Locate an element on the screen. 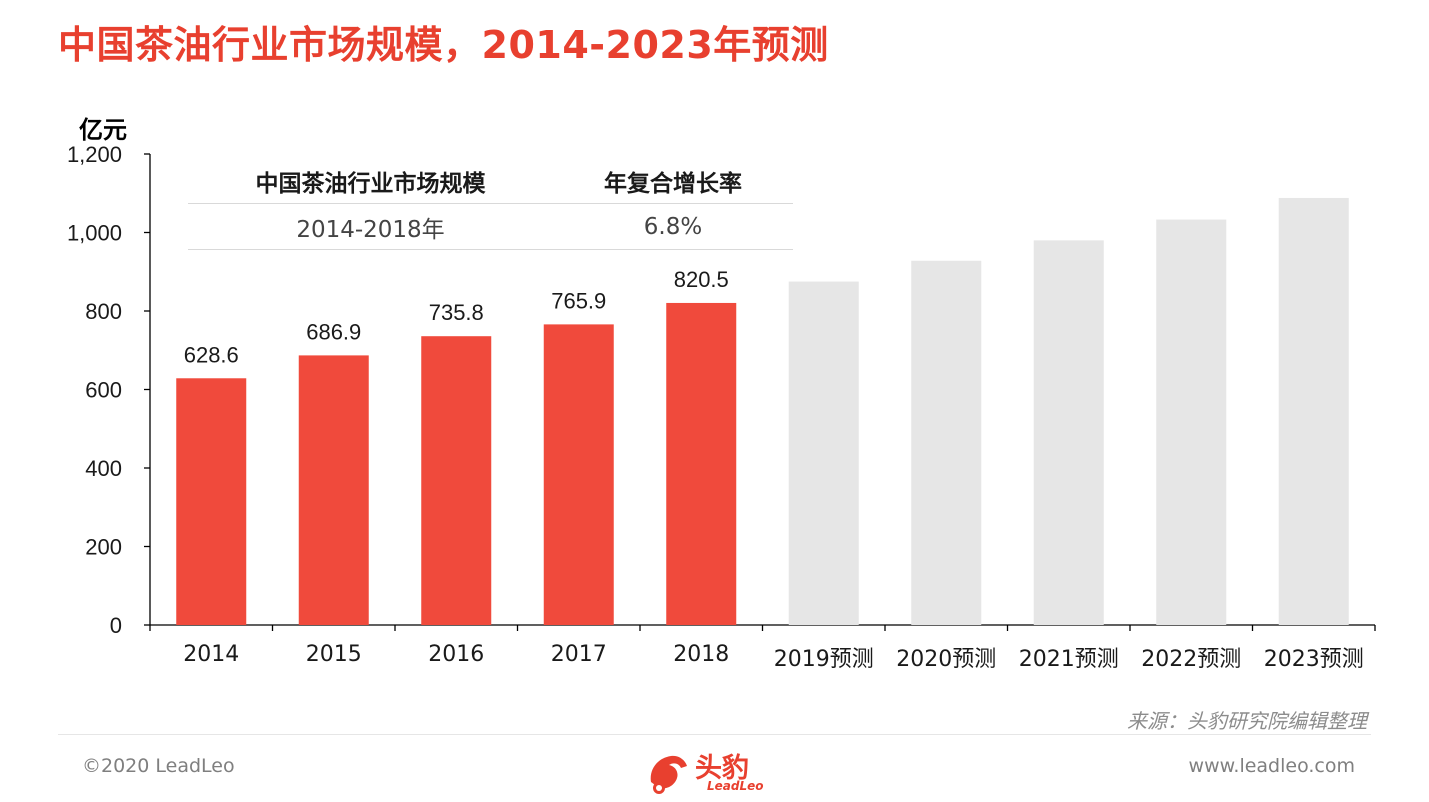  x-tick-label: 2022预测 is located at coordinates (1191, 659).